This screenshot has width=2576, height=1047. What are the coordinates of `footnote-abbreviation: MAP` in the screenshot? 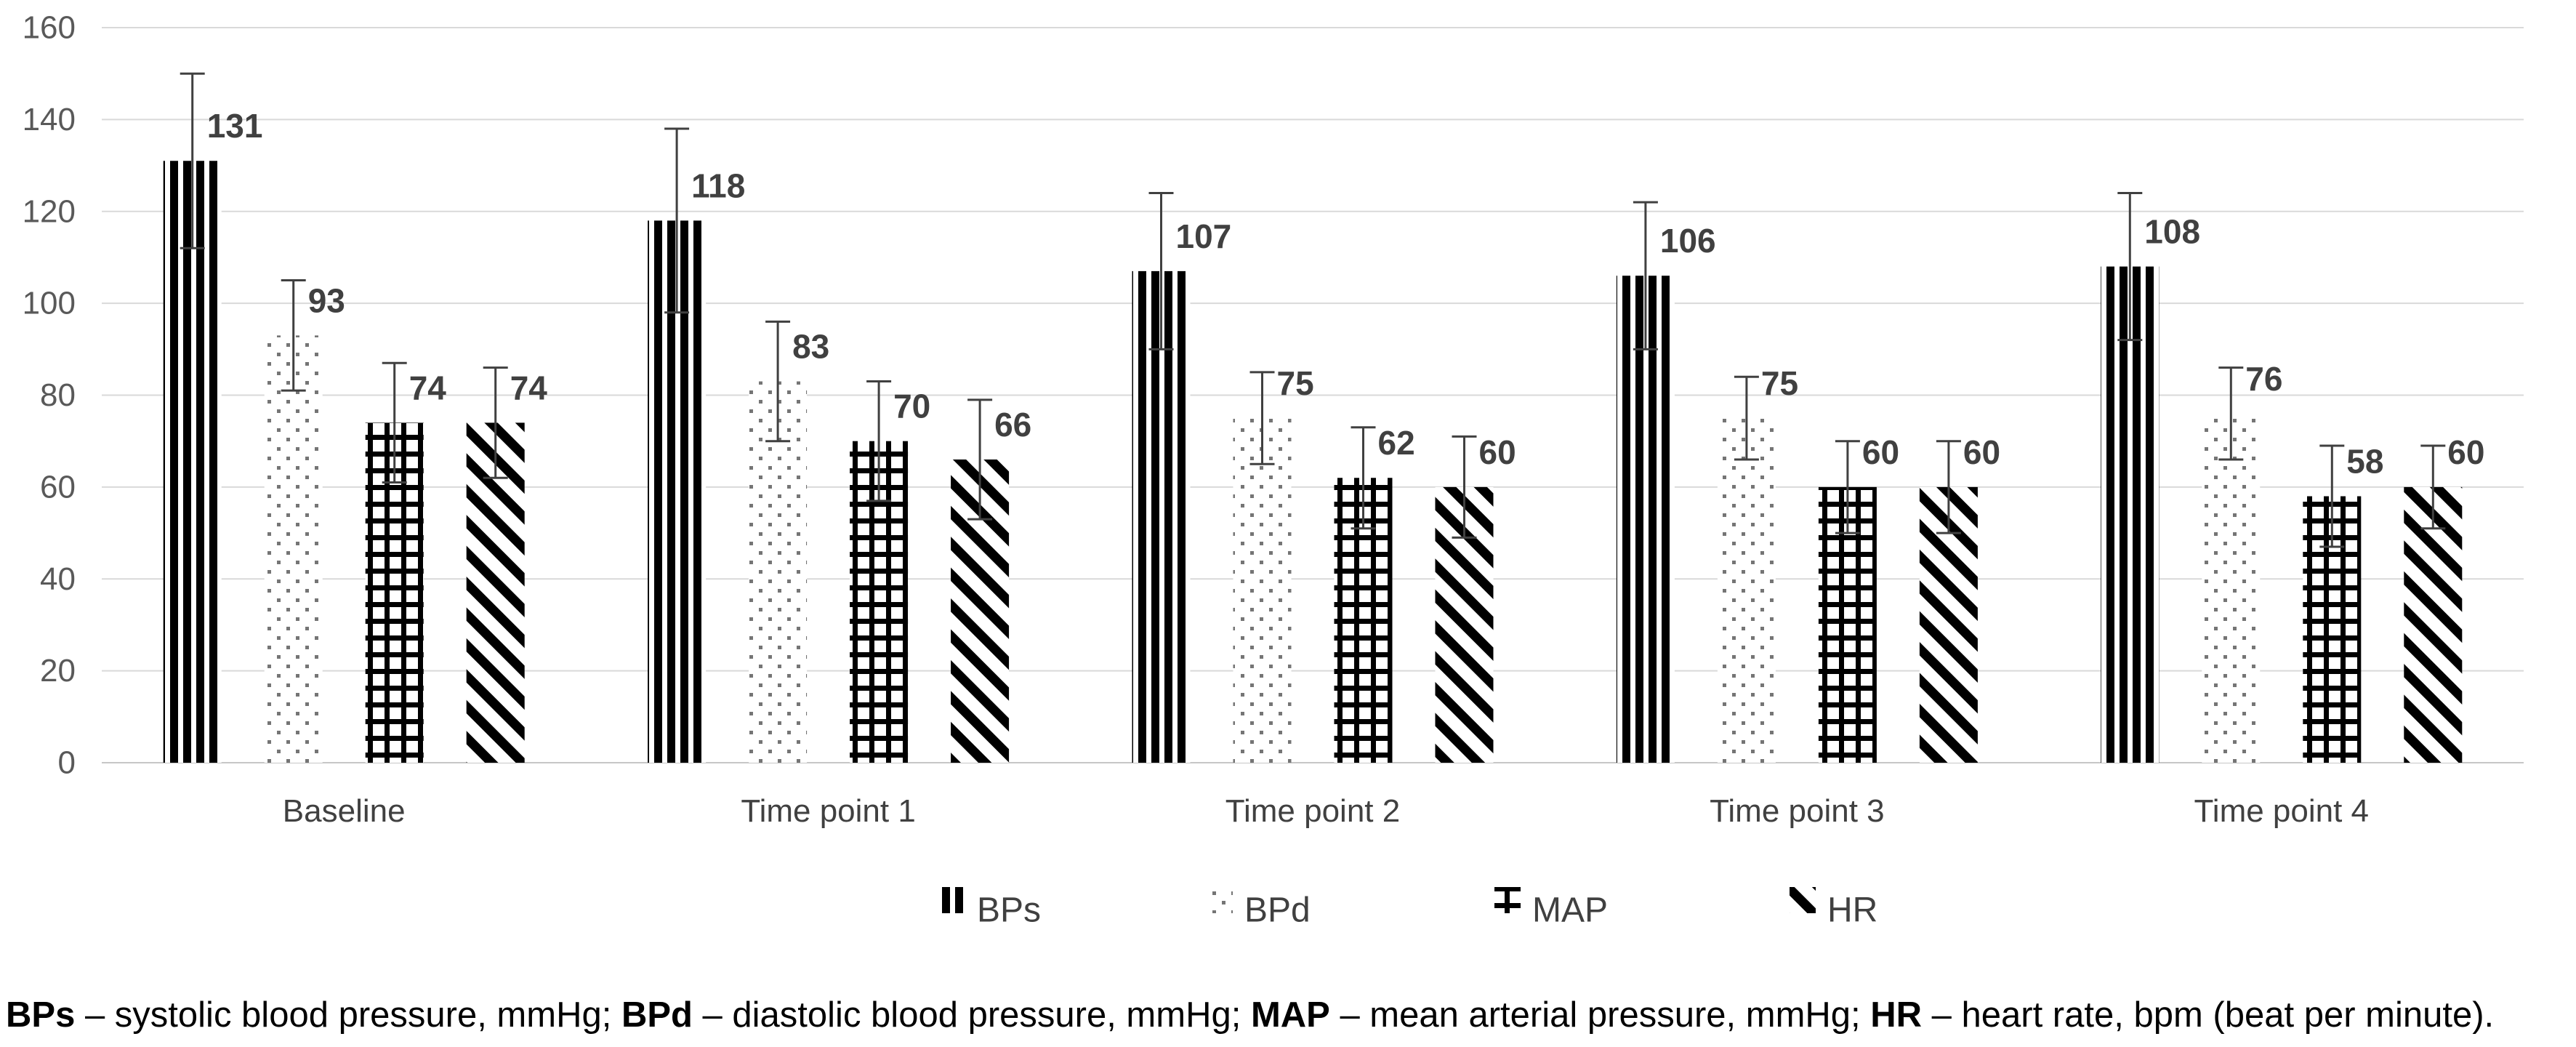 It's located at (1290, 1015).